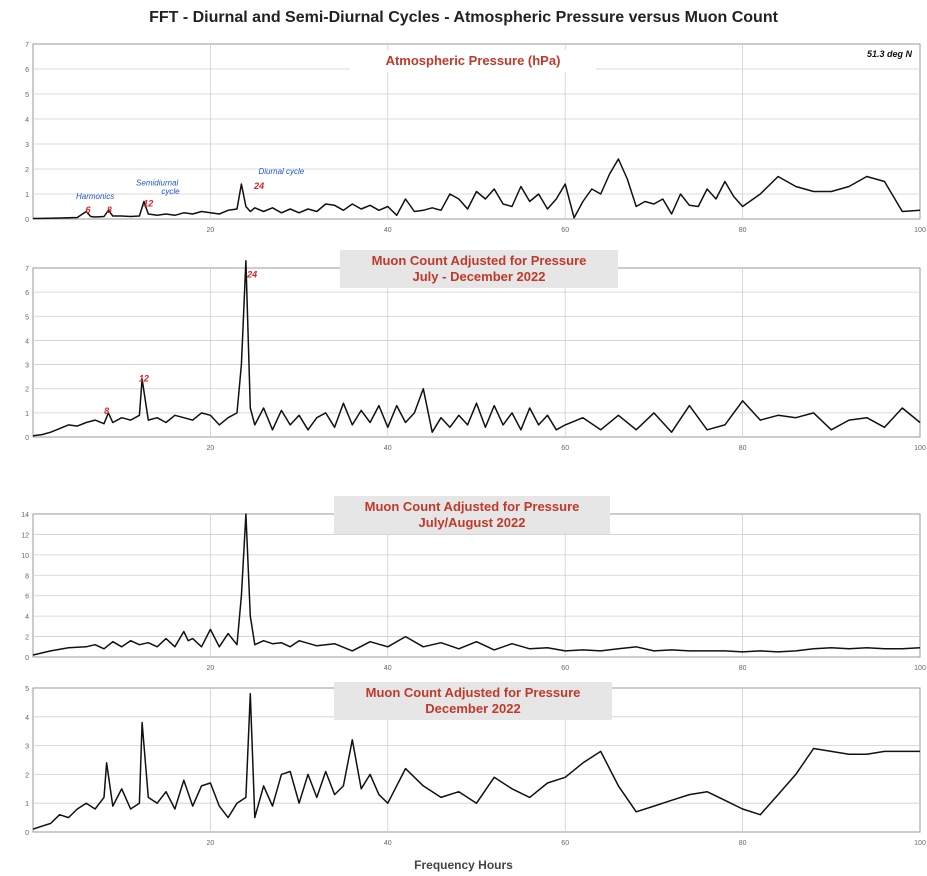 Image resolution: width=927 pixels, height=876 pixels. What do you see at coordinates (27, 747) in the screenshot?
I see `panel-4-ytick-label: 3` at bounding box center [27, 747].